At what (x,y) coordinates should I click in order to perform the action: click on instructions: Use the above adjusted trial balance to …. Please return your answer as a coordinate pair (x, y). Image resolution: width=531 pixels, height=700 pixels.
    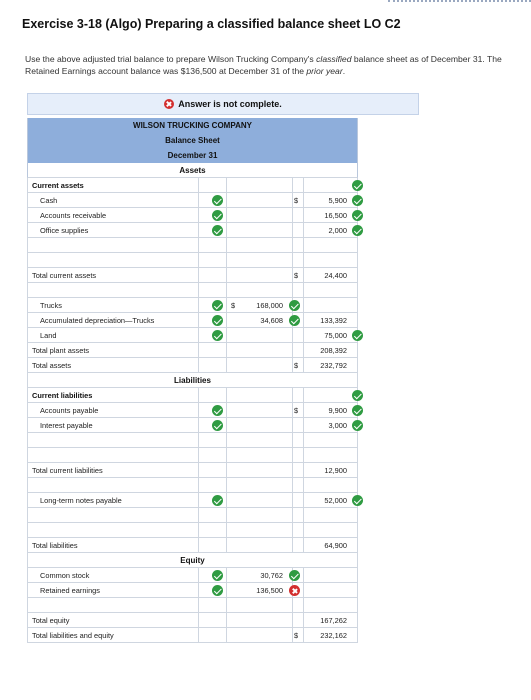
    Looking at the image, I should click on (275, 65).